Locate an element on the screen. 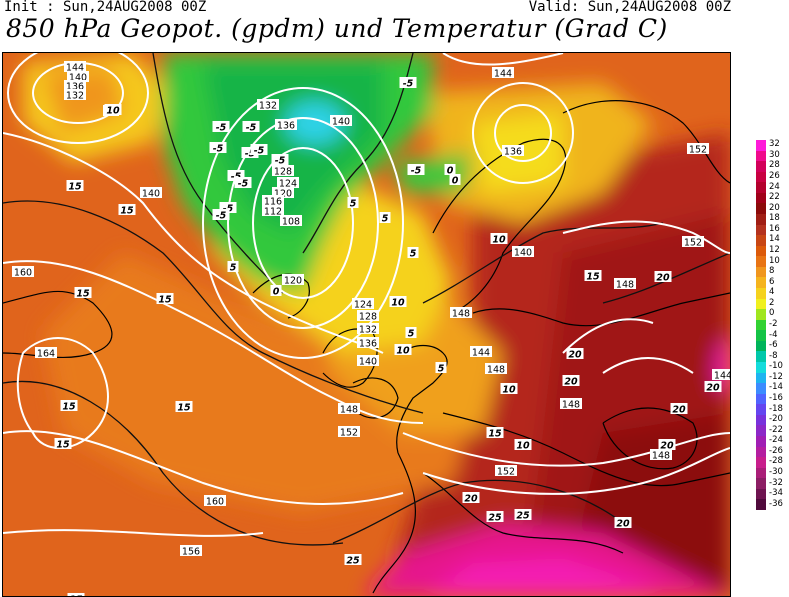  geopotential-label: 156 is located at coordinates (191, 552).